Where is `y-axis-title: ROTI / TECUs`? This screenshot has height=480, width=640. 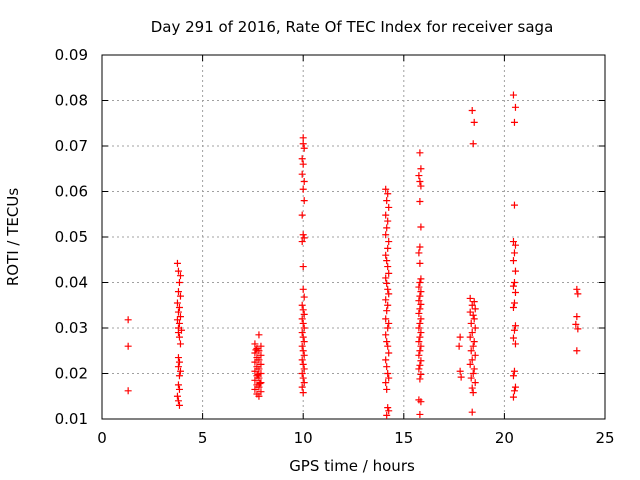 y-axis-title: ROTI / TECUs is located at coordinates (13, 237).